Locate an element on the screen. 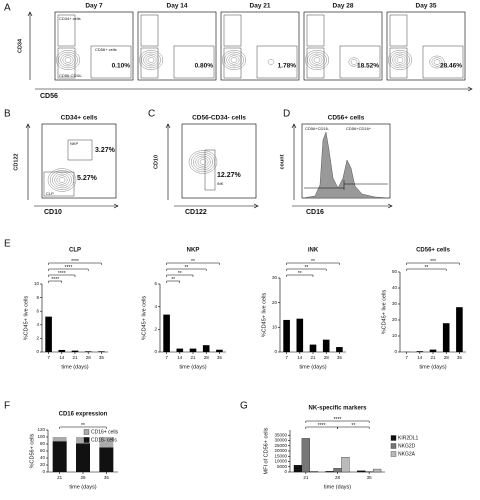 The image size is (480, 500). legend-label: KIR2DL1 is located at coordinates (408, 438).